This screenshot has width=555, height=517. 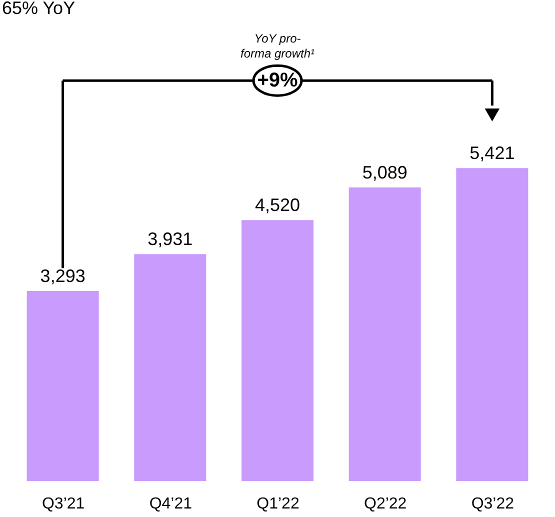 What do you see at coordinates (385, 172) in the screenshot?
I see `data-label: 5,089` at bounding box center [385, 172].